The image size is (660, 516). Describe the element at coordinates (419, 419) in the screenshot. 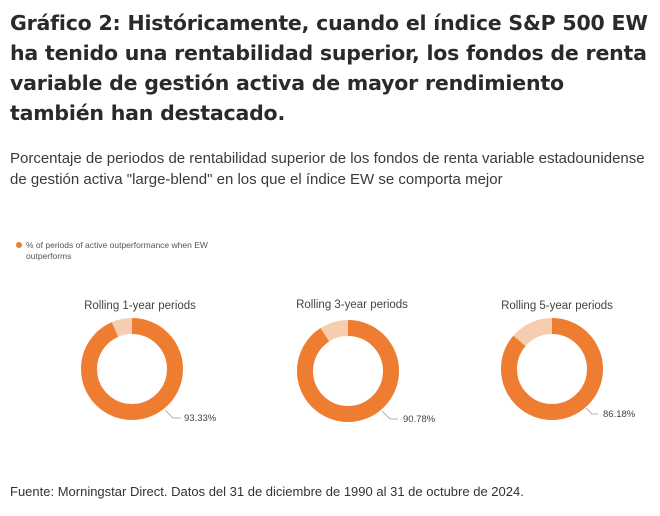

I see `donut-value-label: 90.78%` at that location.